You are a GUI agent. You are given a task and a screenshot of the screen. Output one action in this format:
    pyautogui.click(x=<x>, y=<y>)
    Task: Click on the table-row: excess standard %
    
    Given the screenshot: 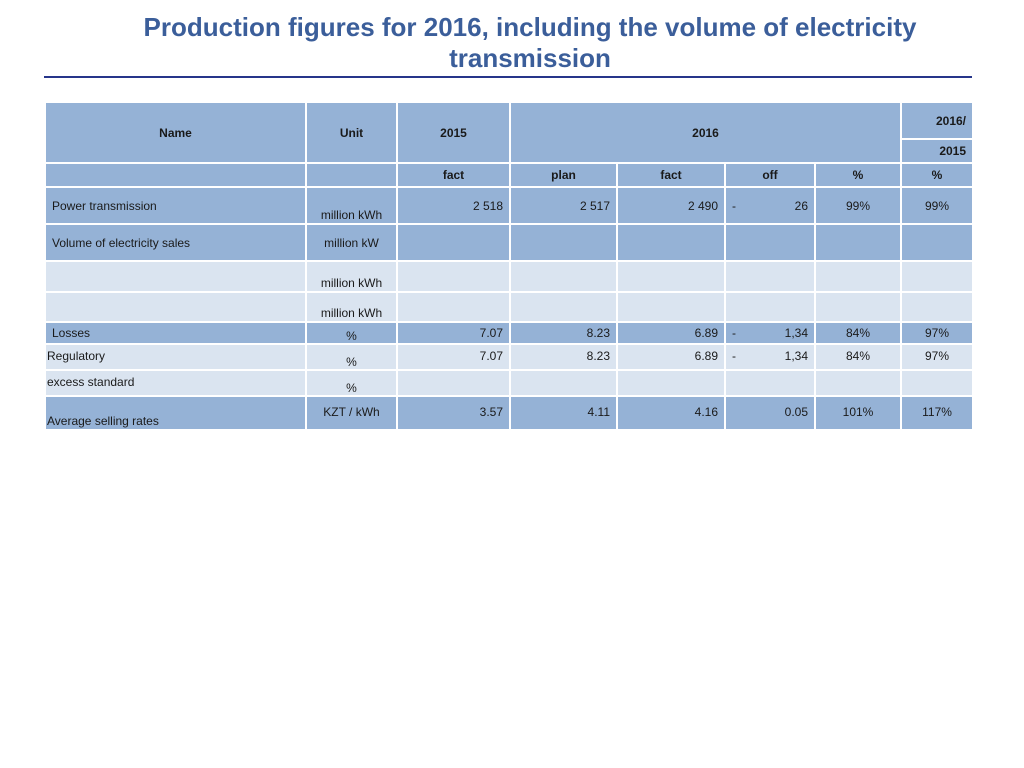 What is the action you would take?
    pyautogui.click(x=509, y=383)
    